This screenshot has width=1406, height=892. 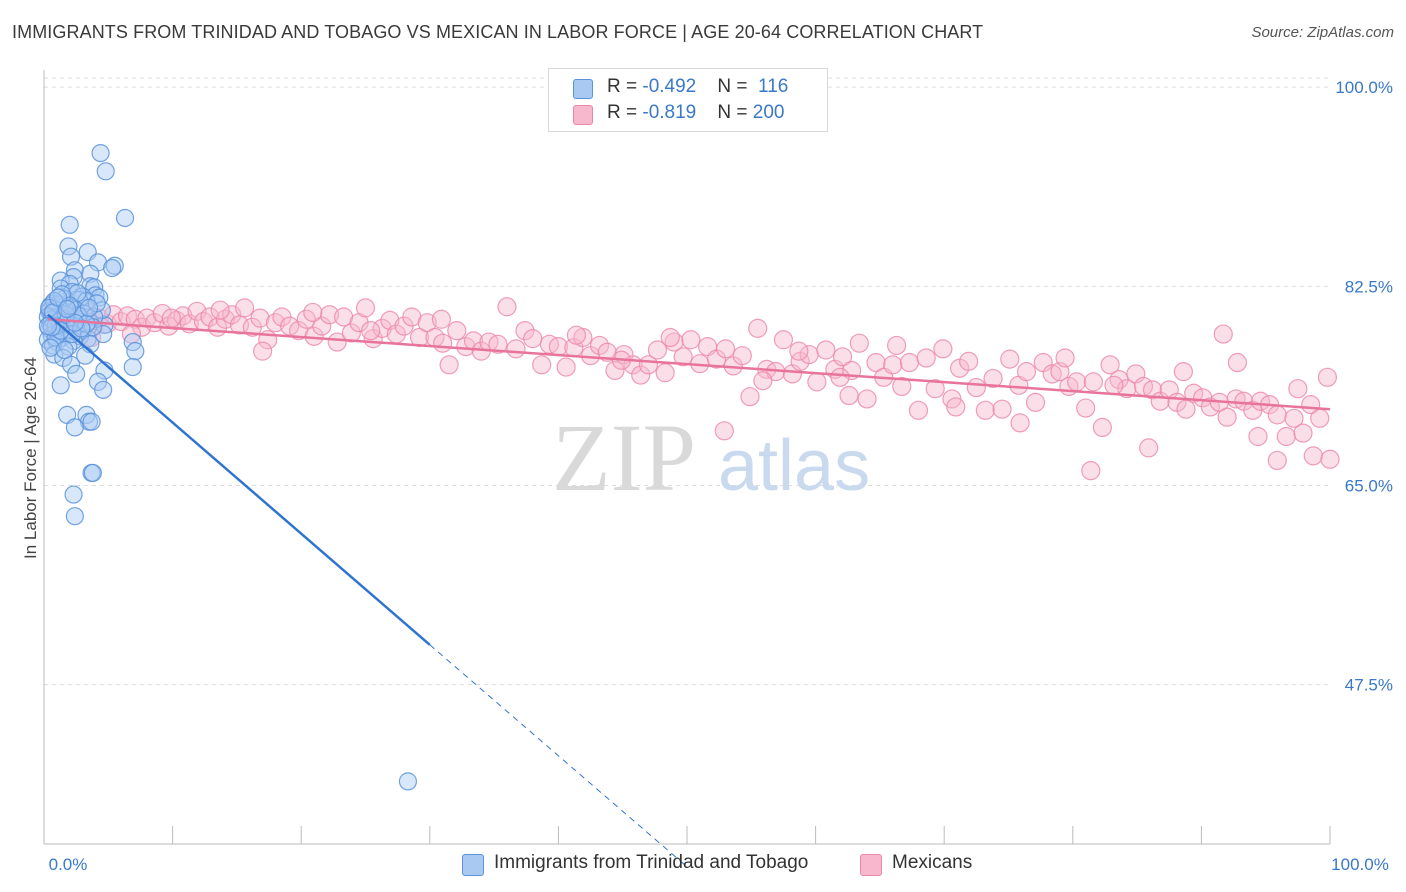 I want to click on y-axis-label: In Labor Force | Age 20-64, so click(x=30, y=458).